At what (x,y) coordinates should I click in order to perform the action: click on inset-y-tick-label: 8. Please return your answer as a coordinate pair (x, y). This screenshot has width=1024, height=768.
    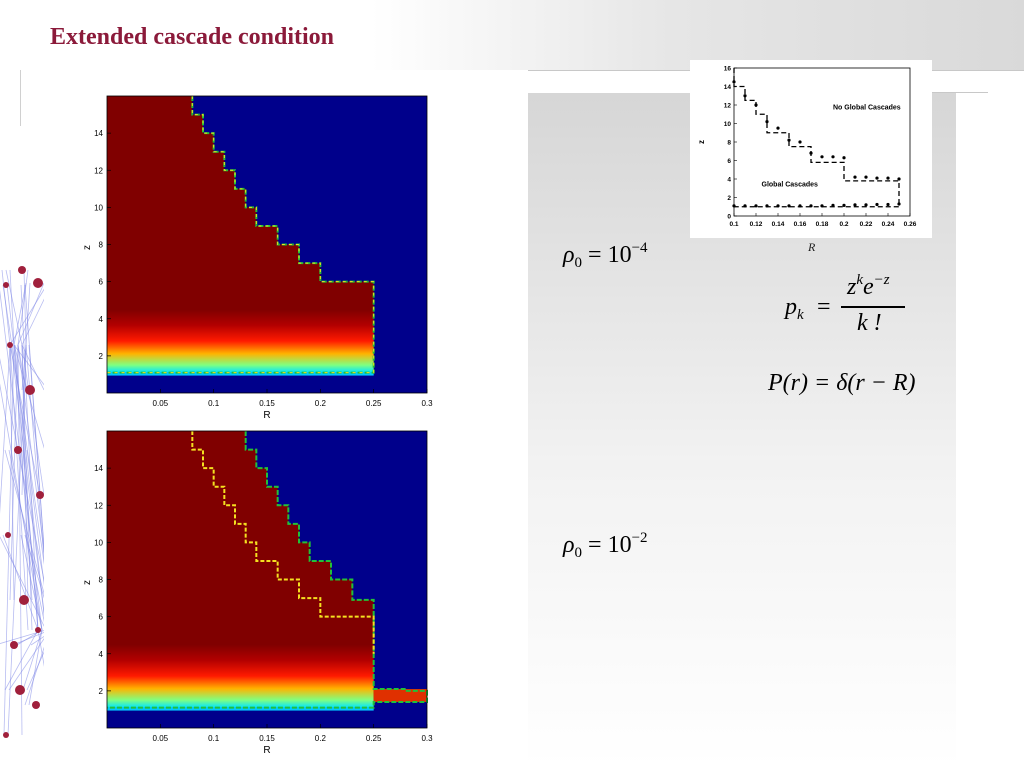
    Looking at the image, I should click on (729, 143).